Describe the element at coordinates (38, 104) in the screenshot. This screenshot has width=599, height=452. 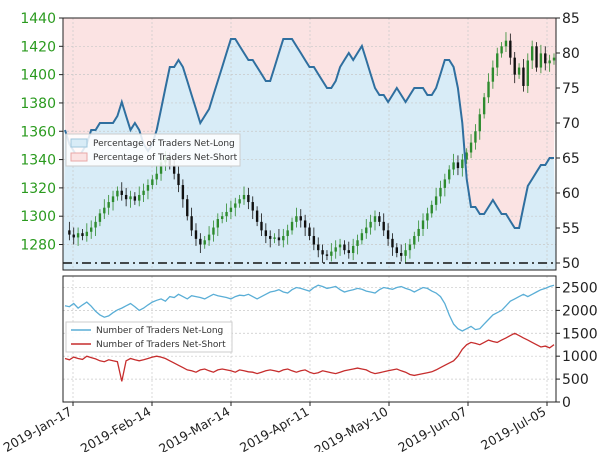
I see `price-tick-label: 1380` at that location.